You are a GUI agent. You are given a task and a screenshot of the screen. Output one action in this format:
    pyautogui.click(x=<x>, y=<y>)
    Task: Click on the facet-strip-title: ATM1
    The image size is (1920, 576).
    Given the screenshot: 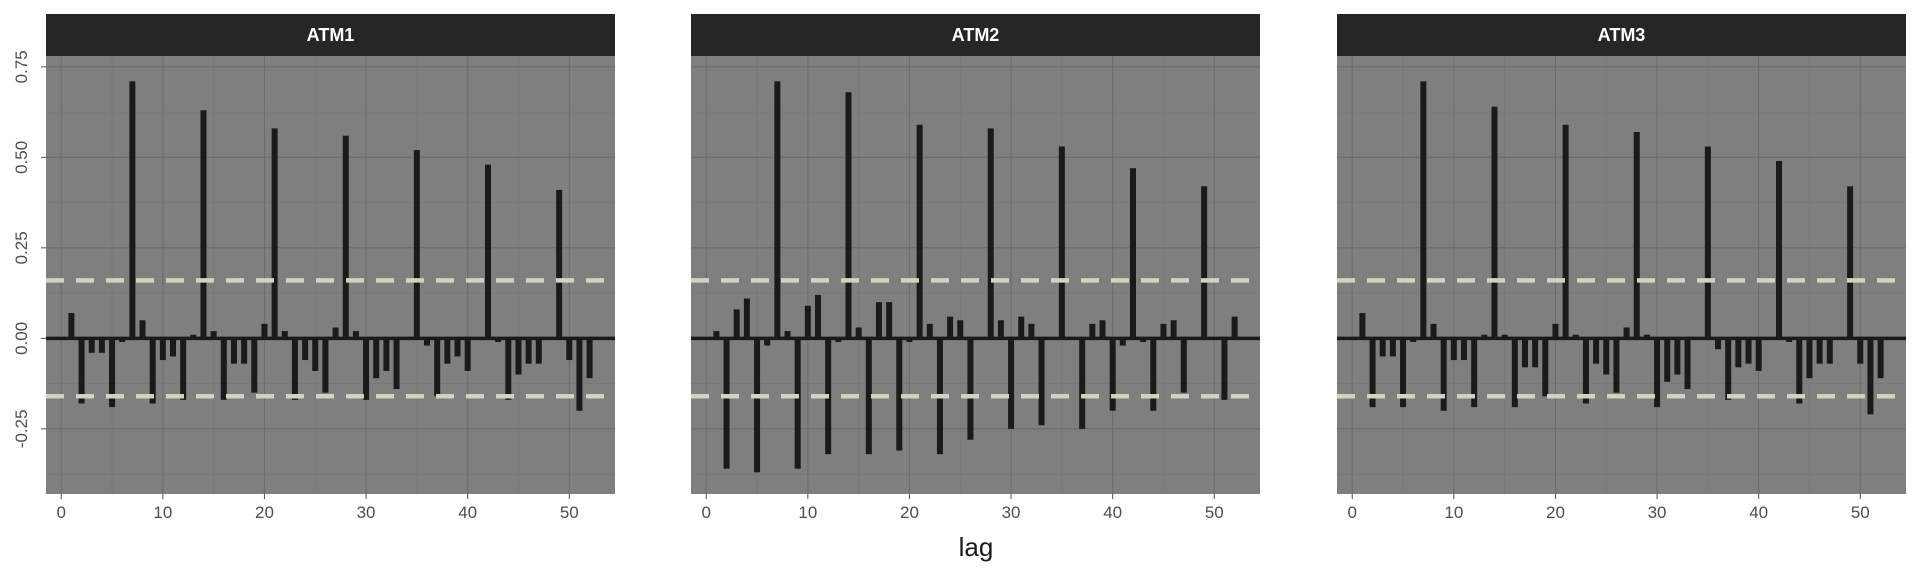 What is the action you would take?
    pyautogui.click(x=331, y=35)
    